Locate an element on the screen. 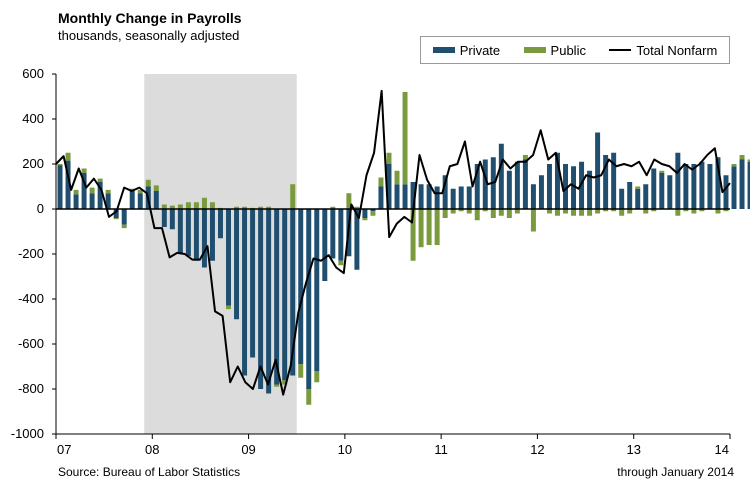  source-note: Source: Bureau of Labor Statistics is located at coordinates (149, 472).